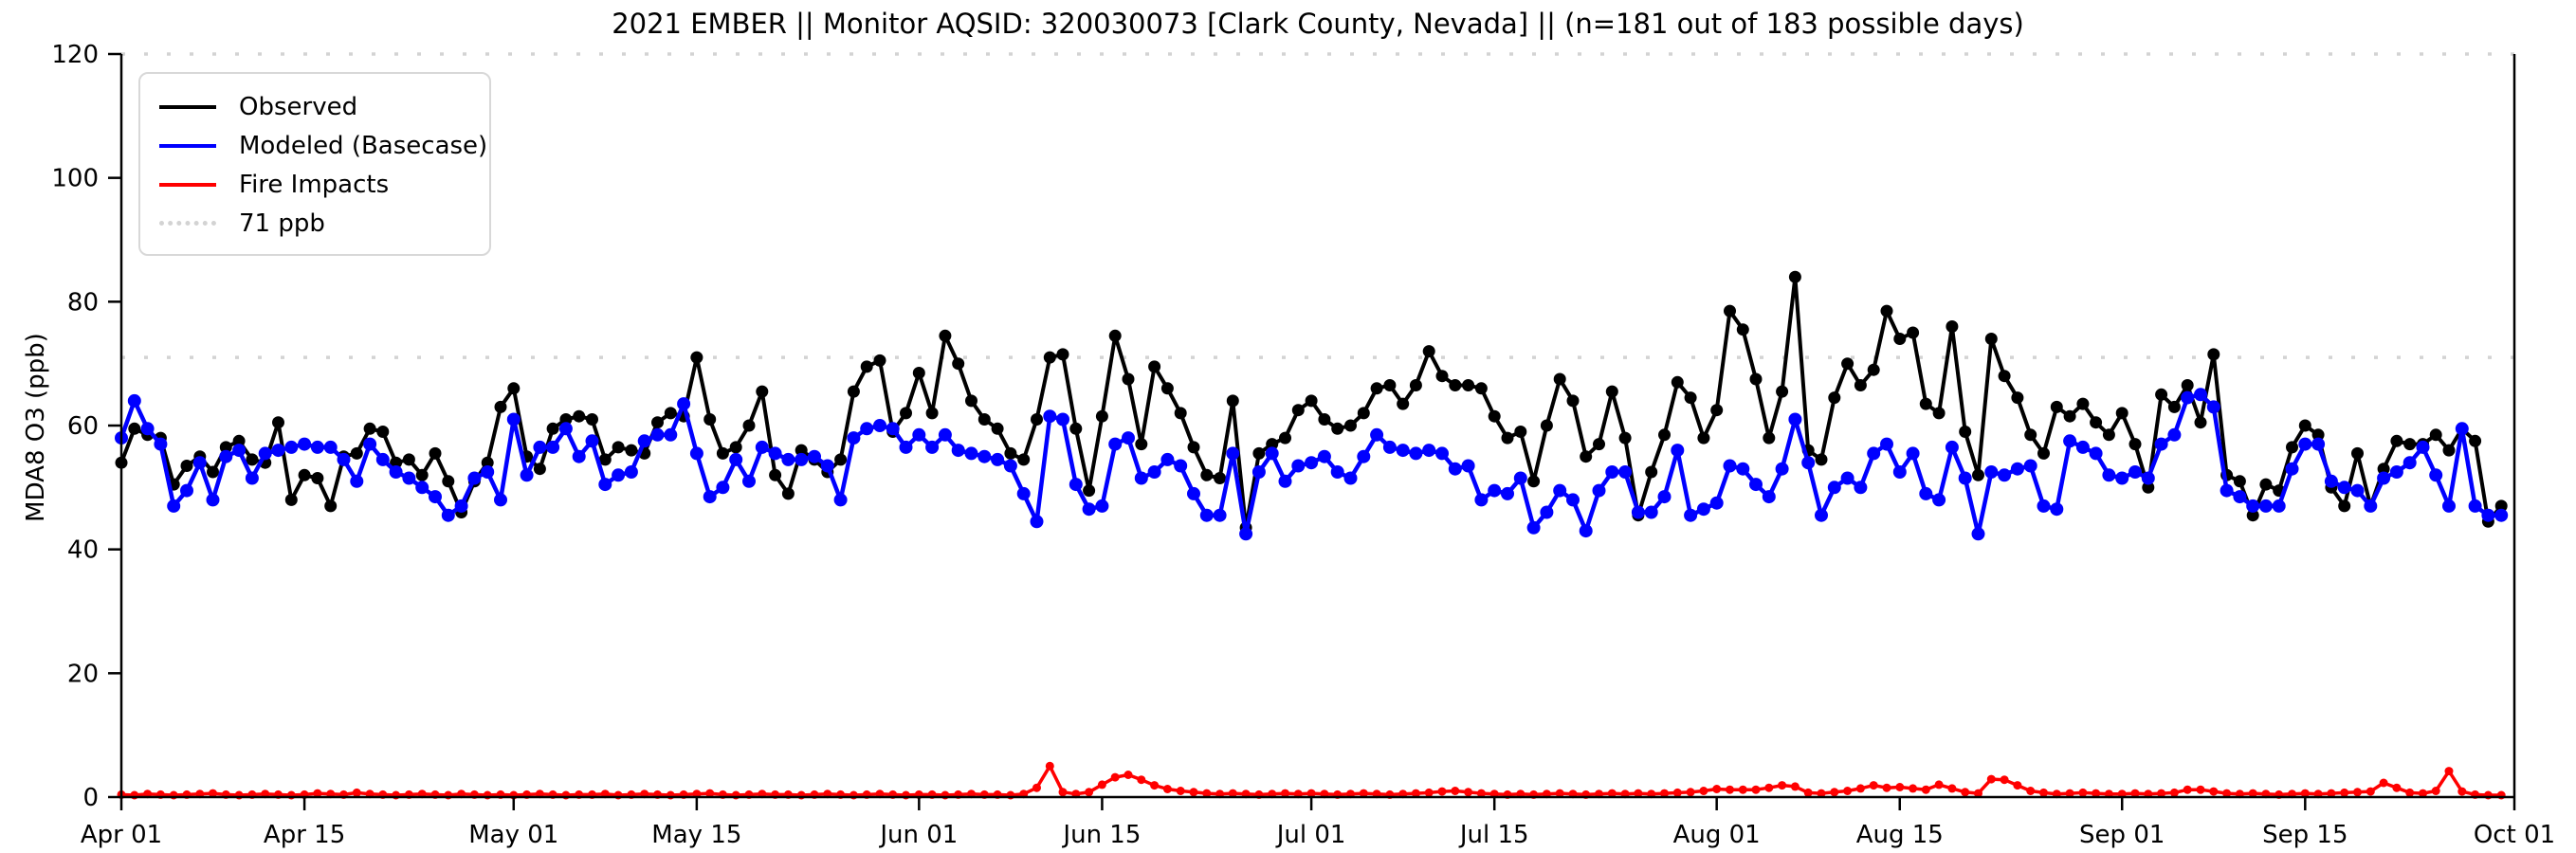  I want to click on svg-text: Jul 01, so click(1310, 835).